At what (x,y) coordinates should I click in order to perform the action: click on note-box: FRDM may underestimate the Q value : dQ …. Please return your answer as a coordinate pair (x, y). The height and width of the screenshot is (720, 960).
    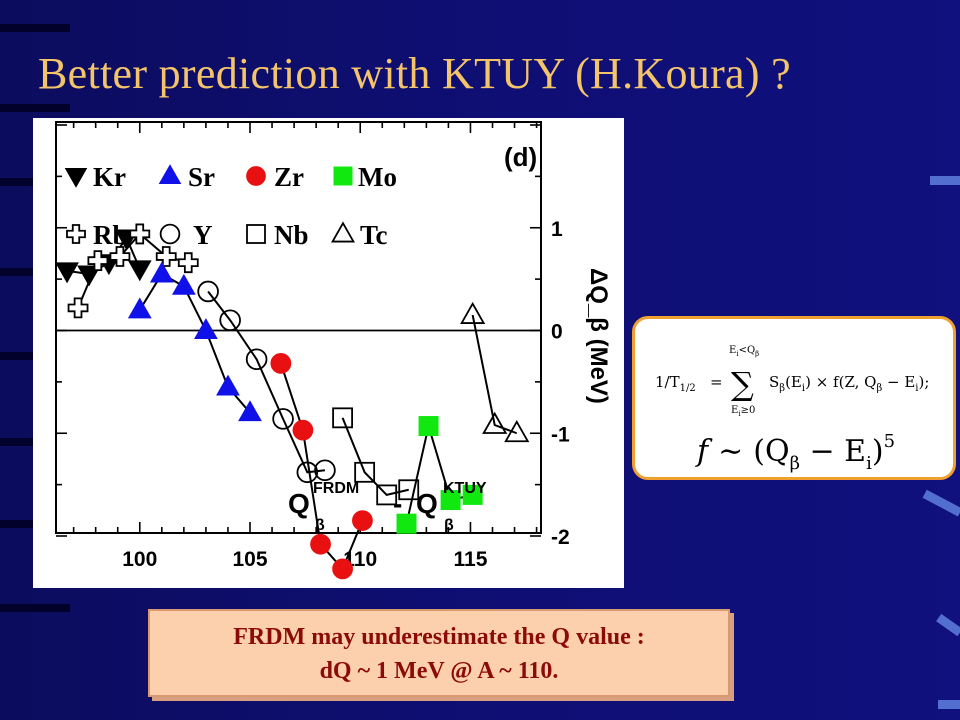
    Looking at the image, I should click on (439, 653).